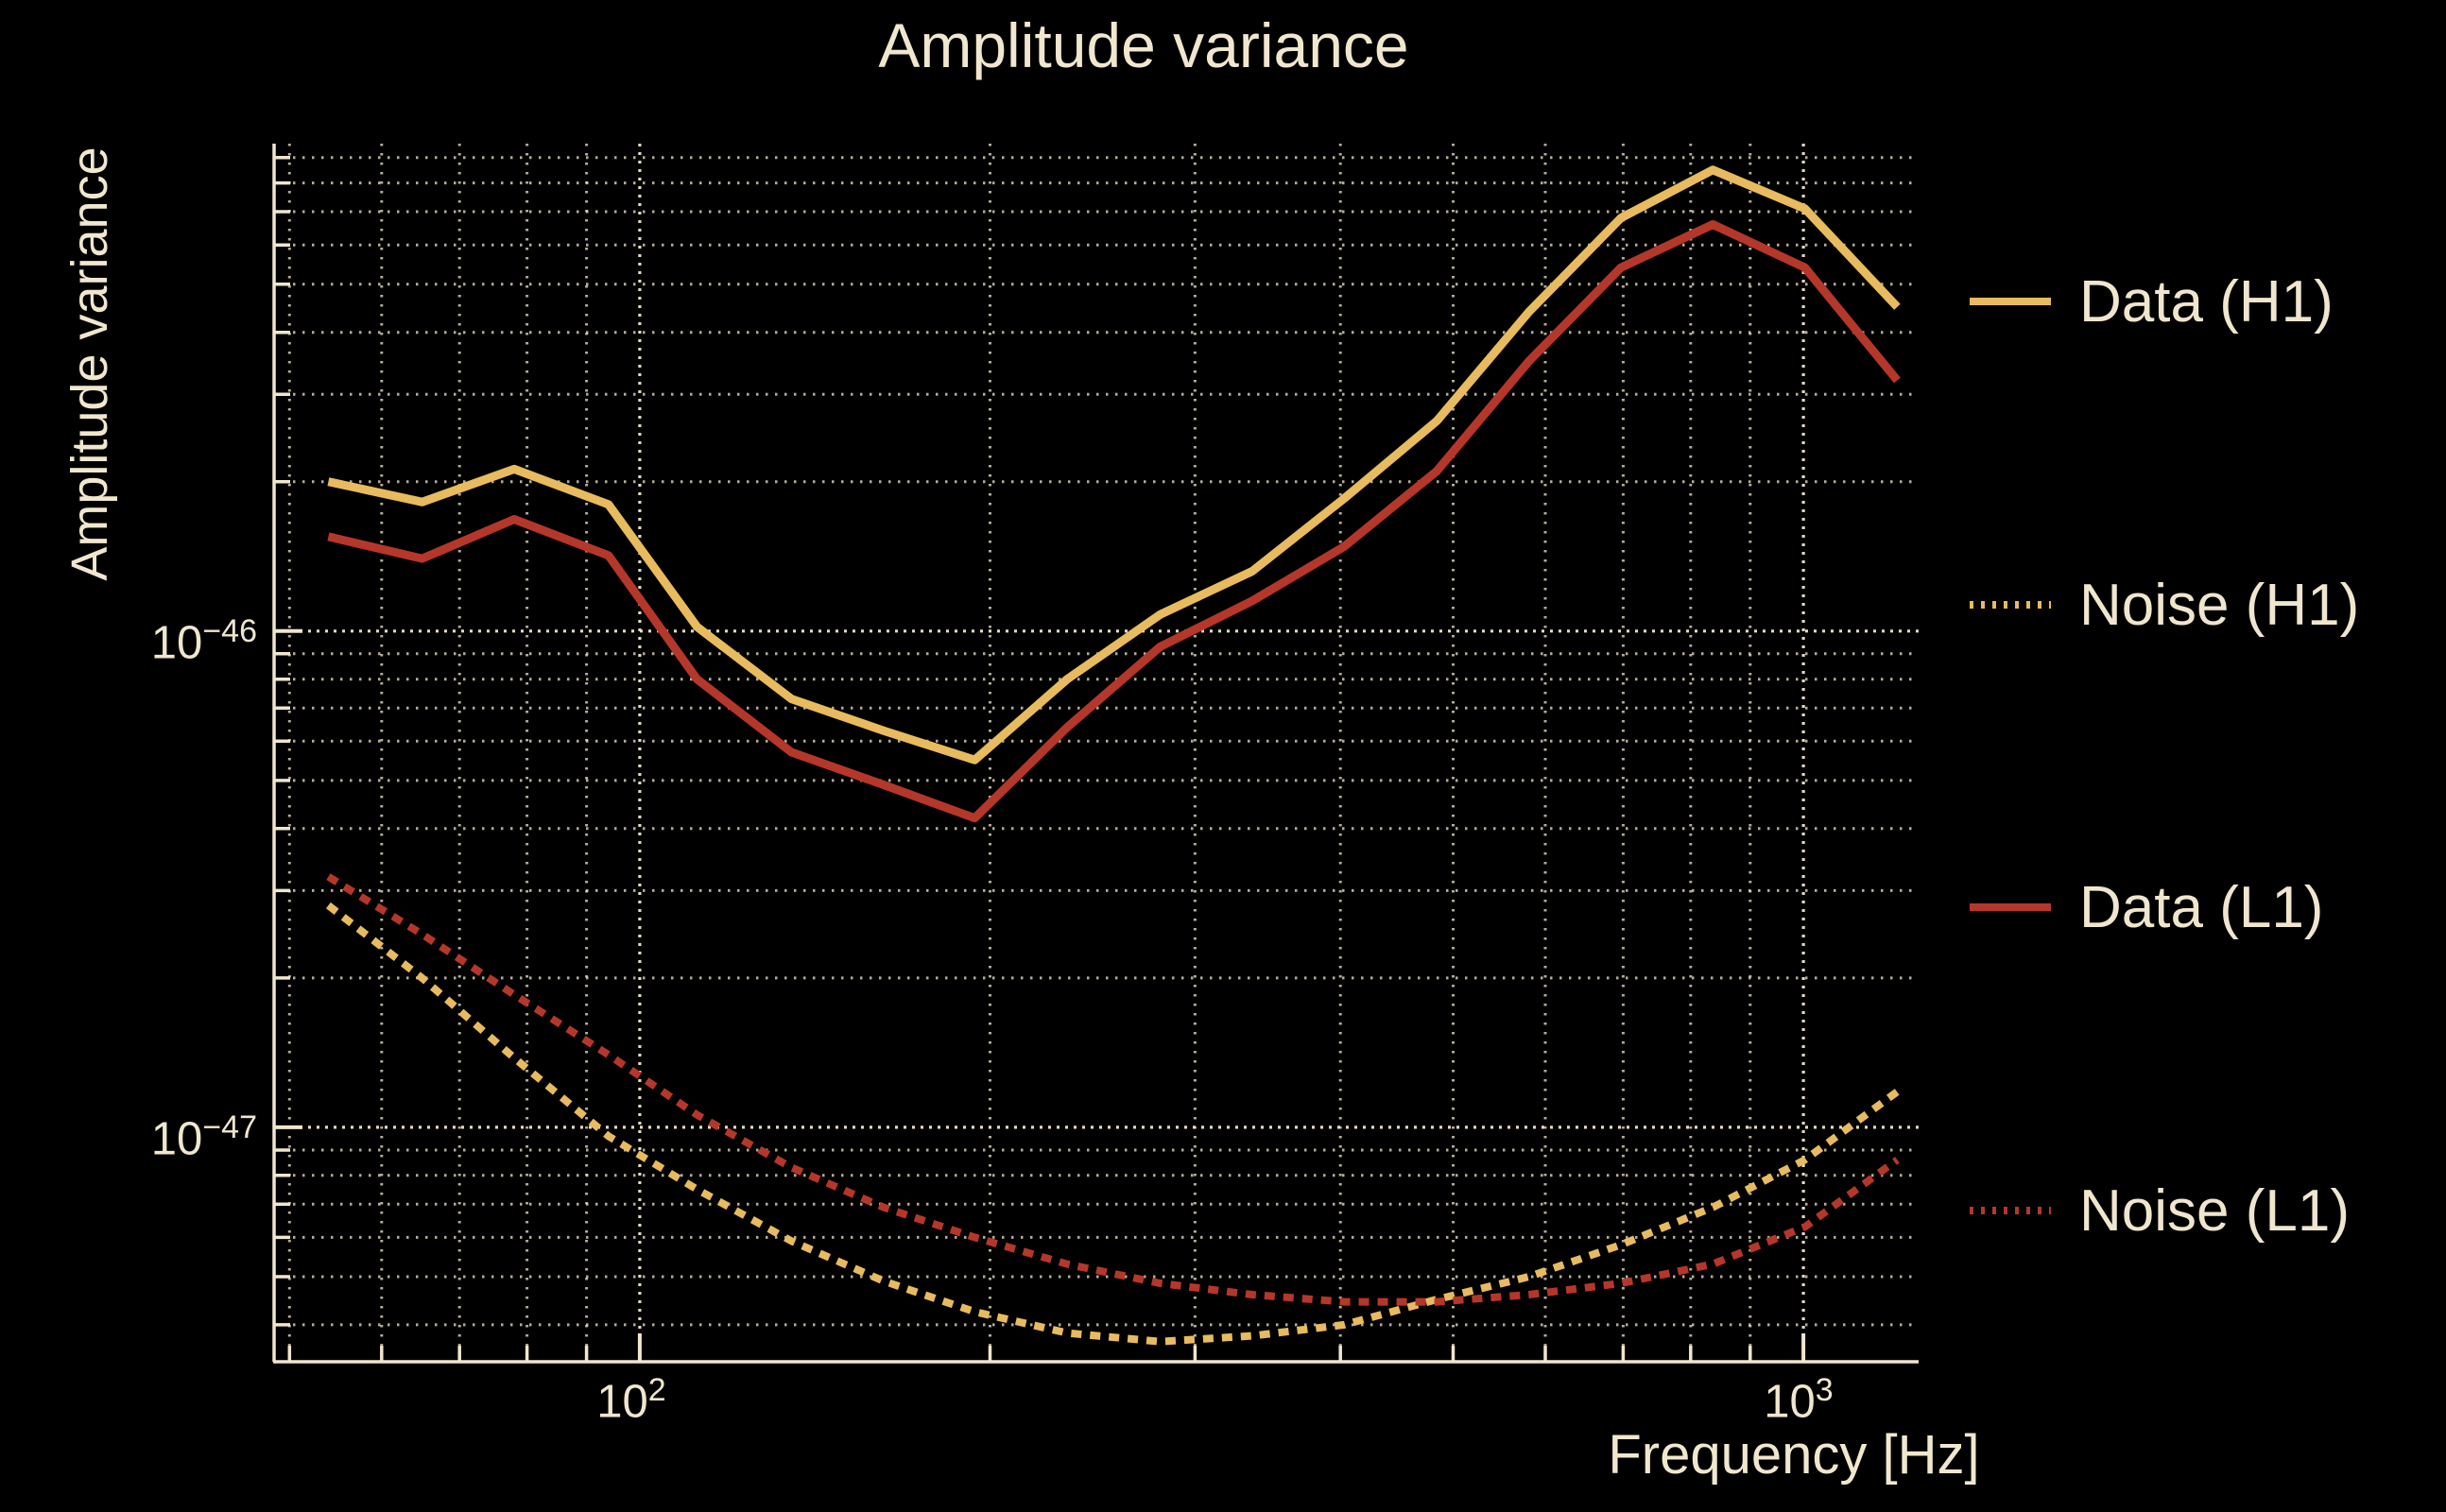  I want to click on chart-title: Amplitude variance, so click(1144, 45).